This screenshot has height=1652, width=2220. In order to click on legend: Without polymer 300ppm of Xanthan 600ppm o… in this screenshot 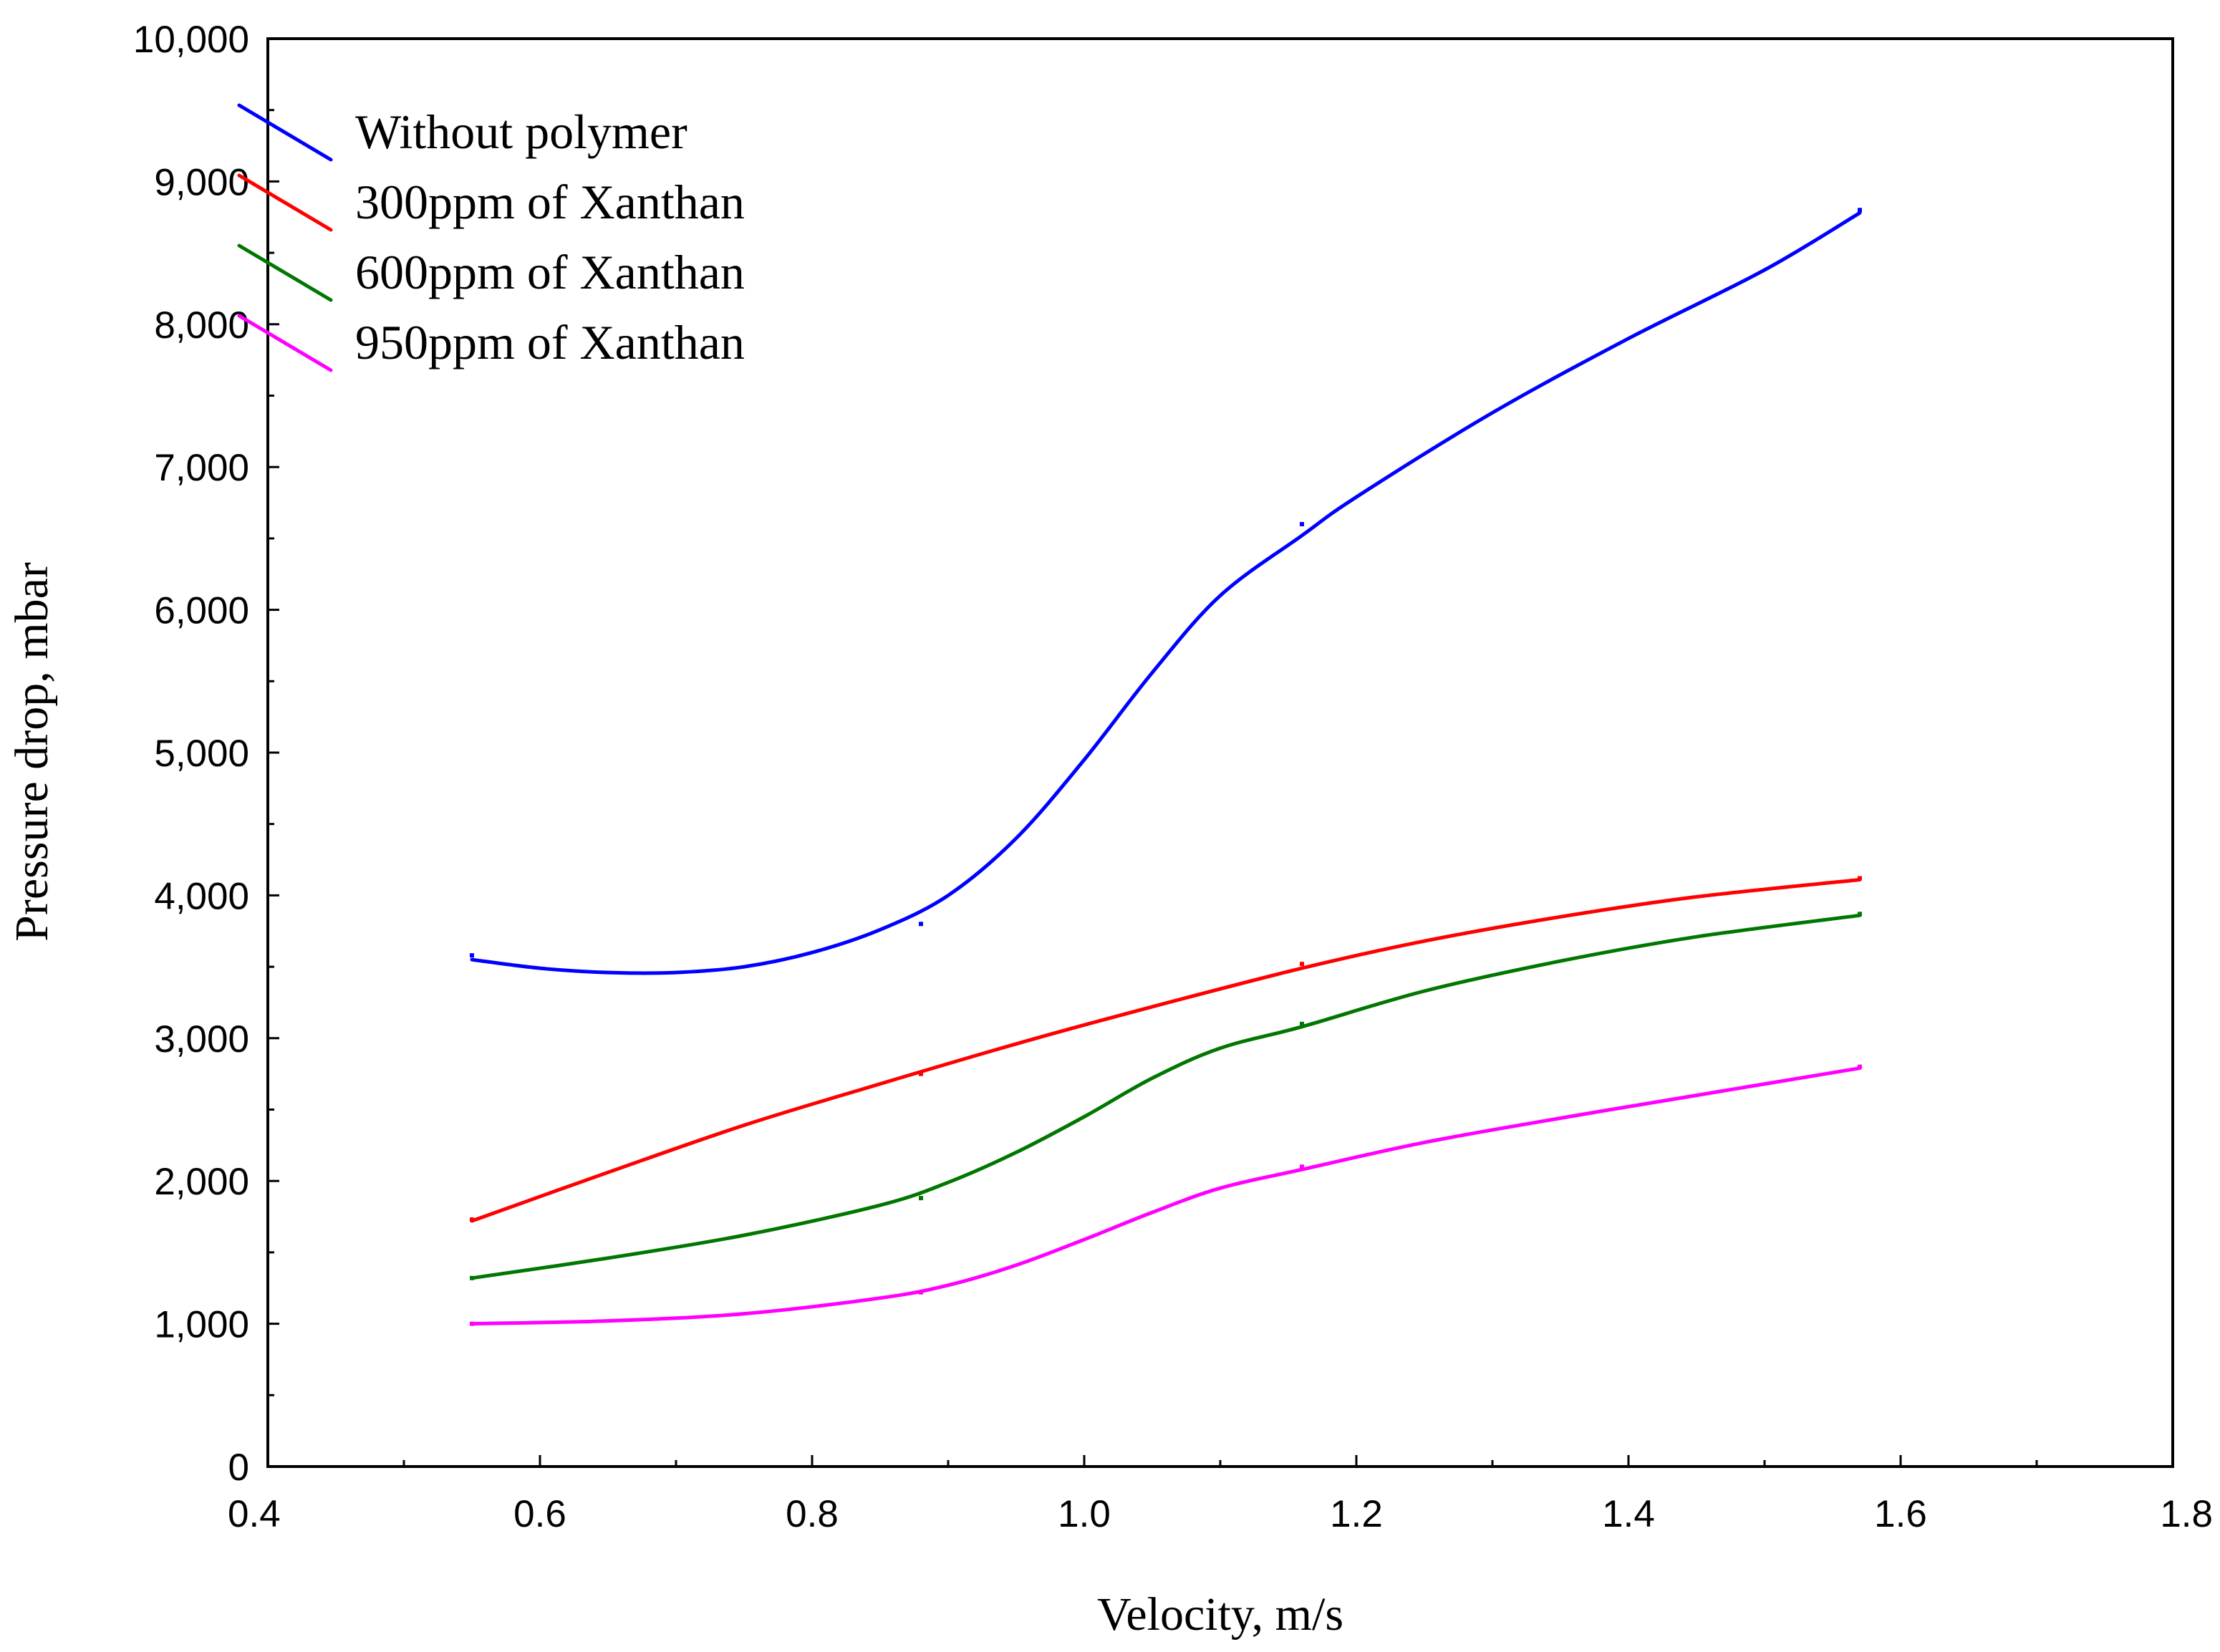, I will do `click(491, 237)`.